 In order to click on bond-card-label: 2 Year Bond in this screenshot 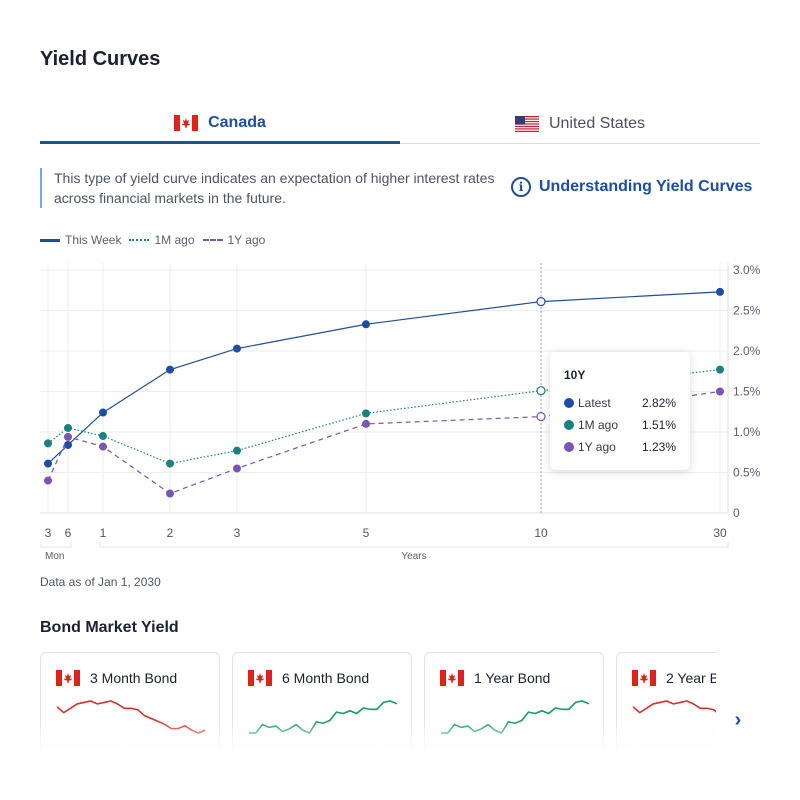, I will do `click(691, 678)`.